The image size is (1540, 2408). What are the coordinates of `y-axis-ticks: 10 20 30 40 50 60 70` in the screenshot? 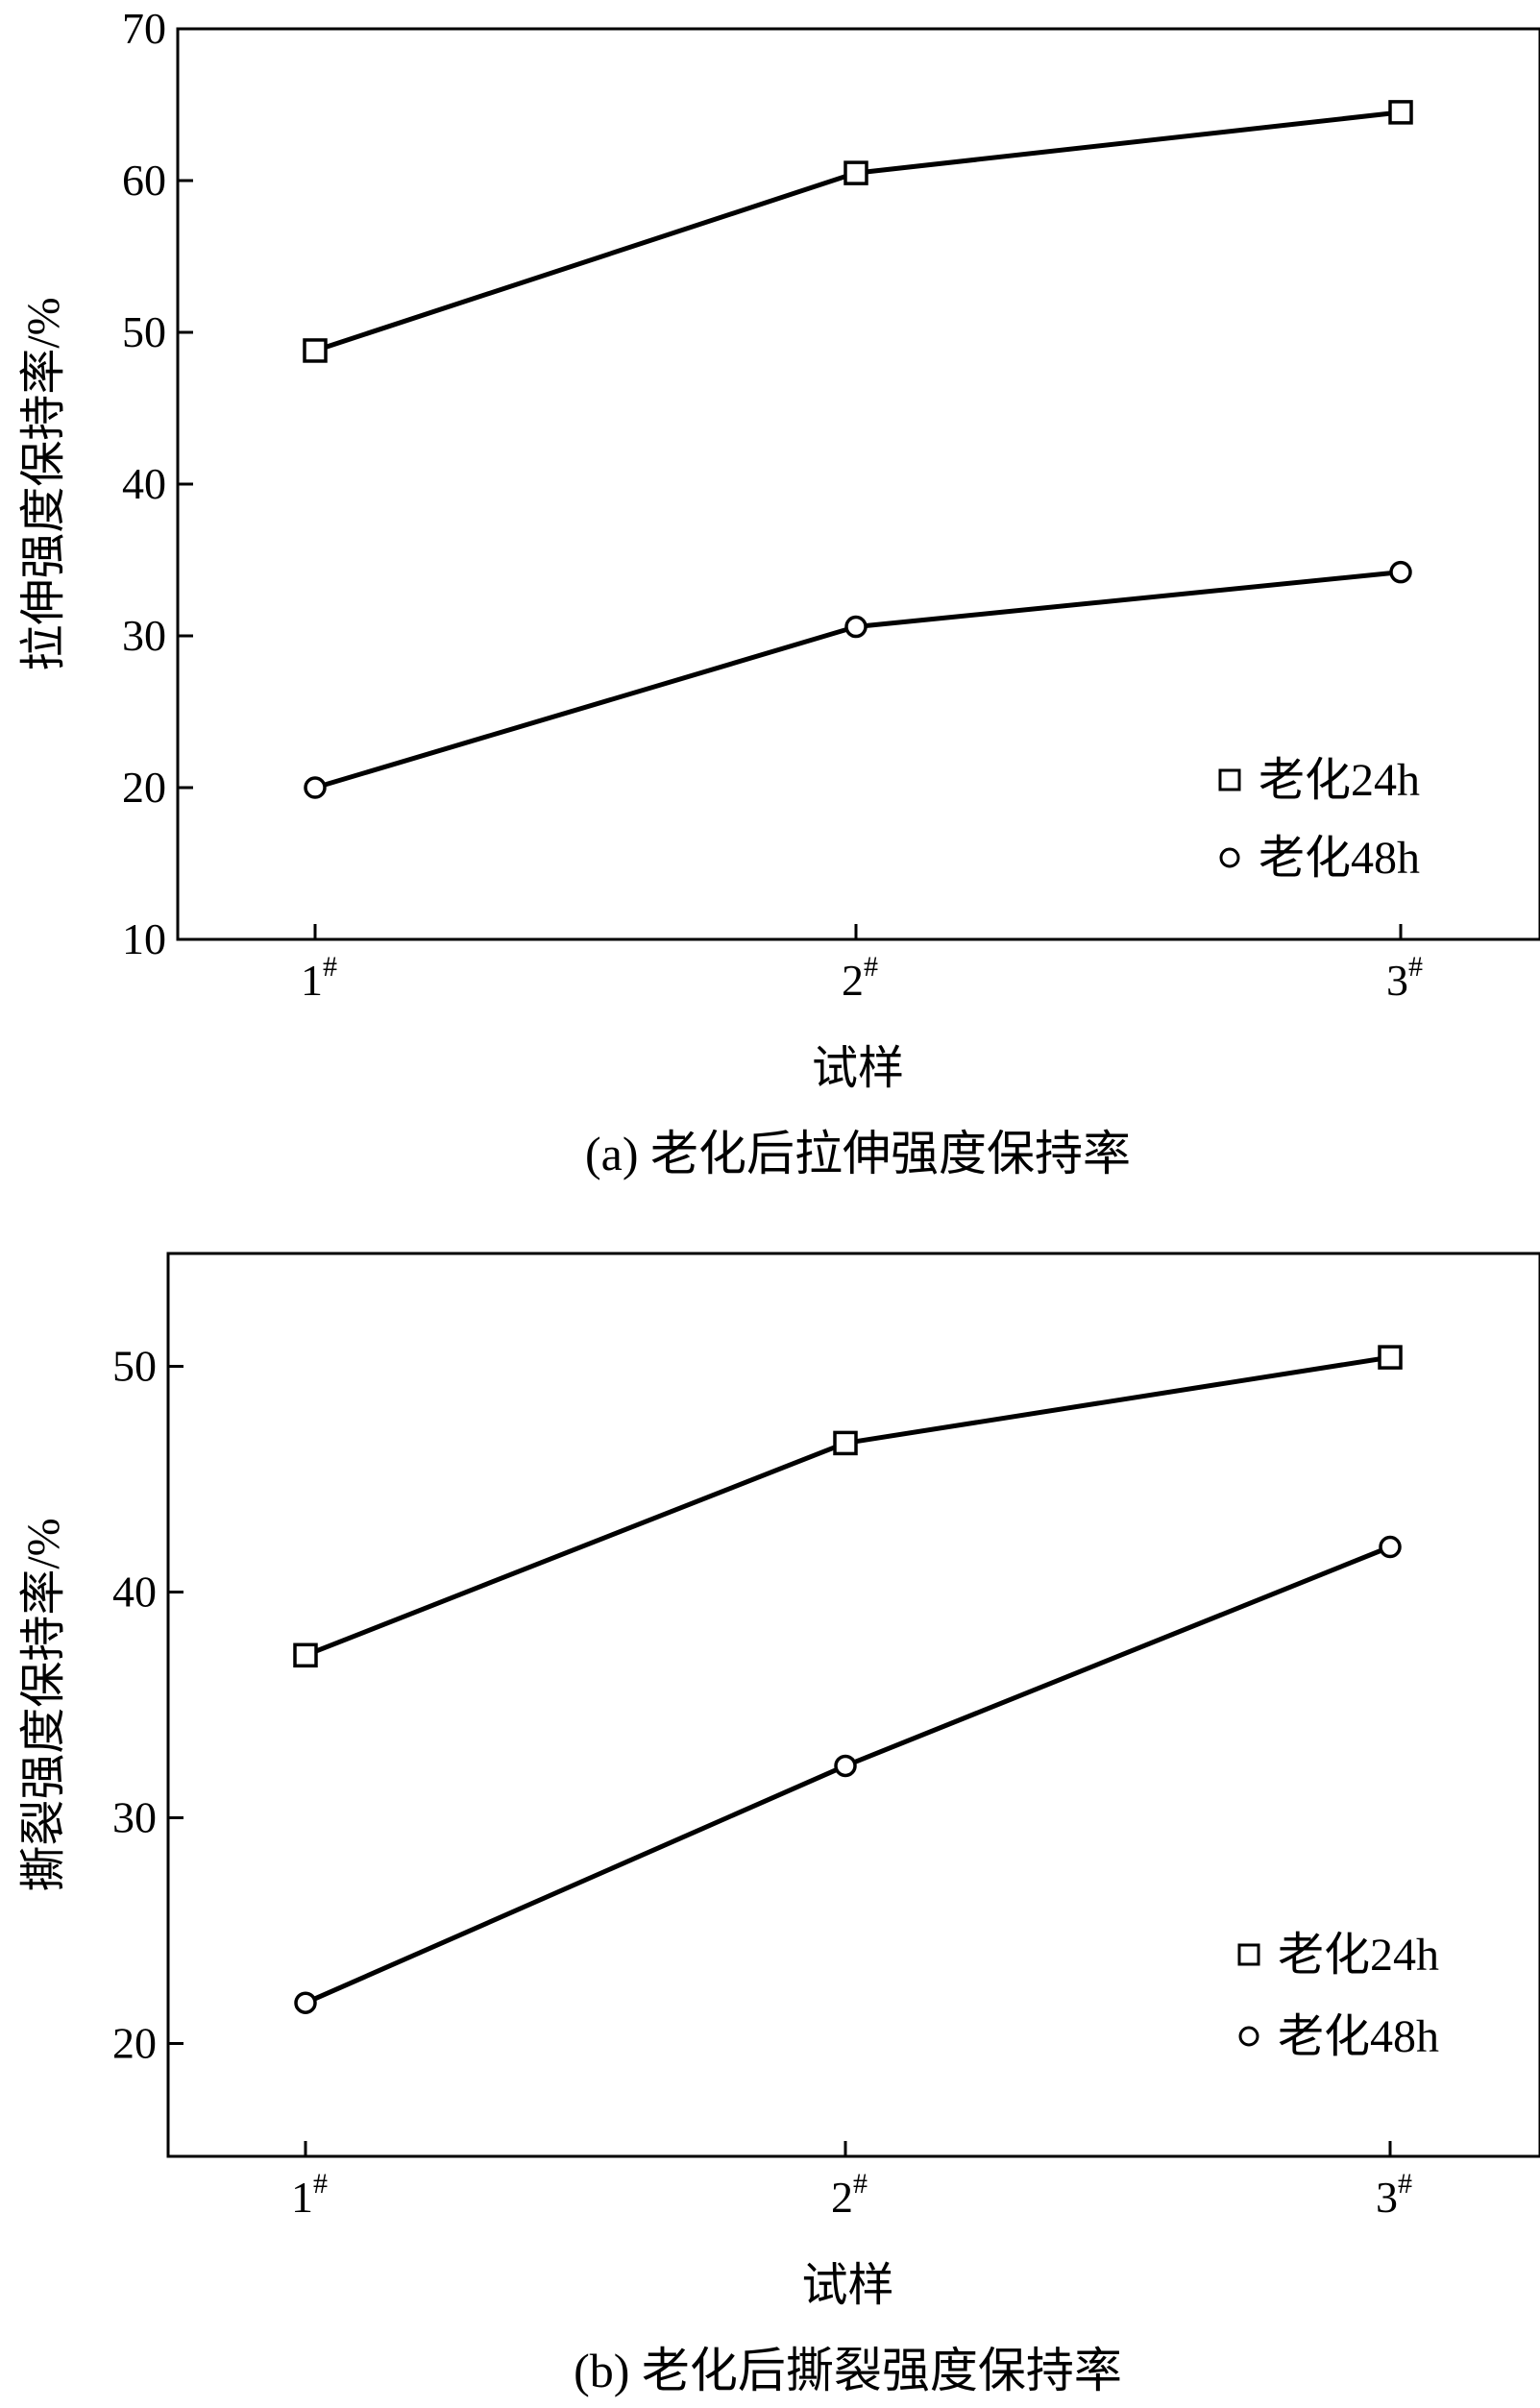 It's located at (158, 483).